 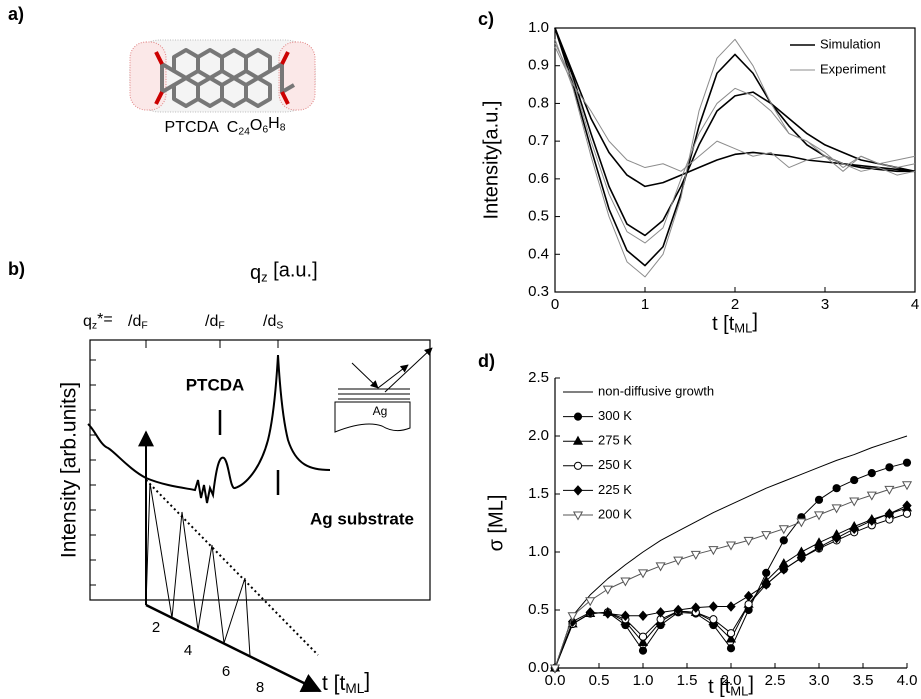 What do you see at coordinates (739, 691) in the screenshot?
I see `subscript: ML` at bounding box center [739, 691].